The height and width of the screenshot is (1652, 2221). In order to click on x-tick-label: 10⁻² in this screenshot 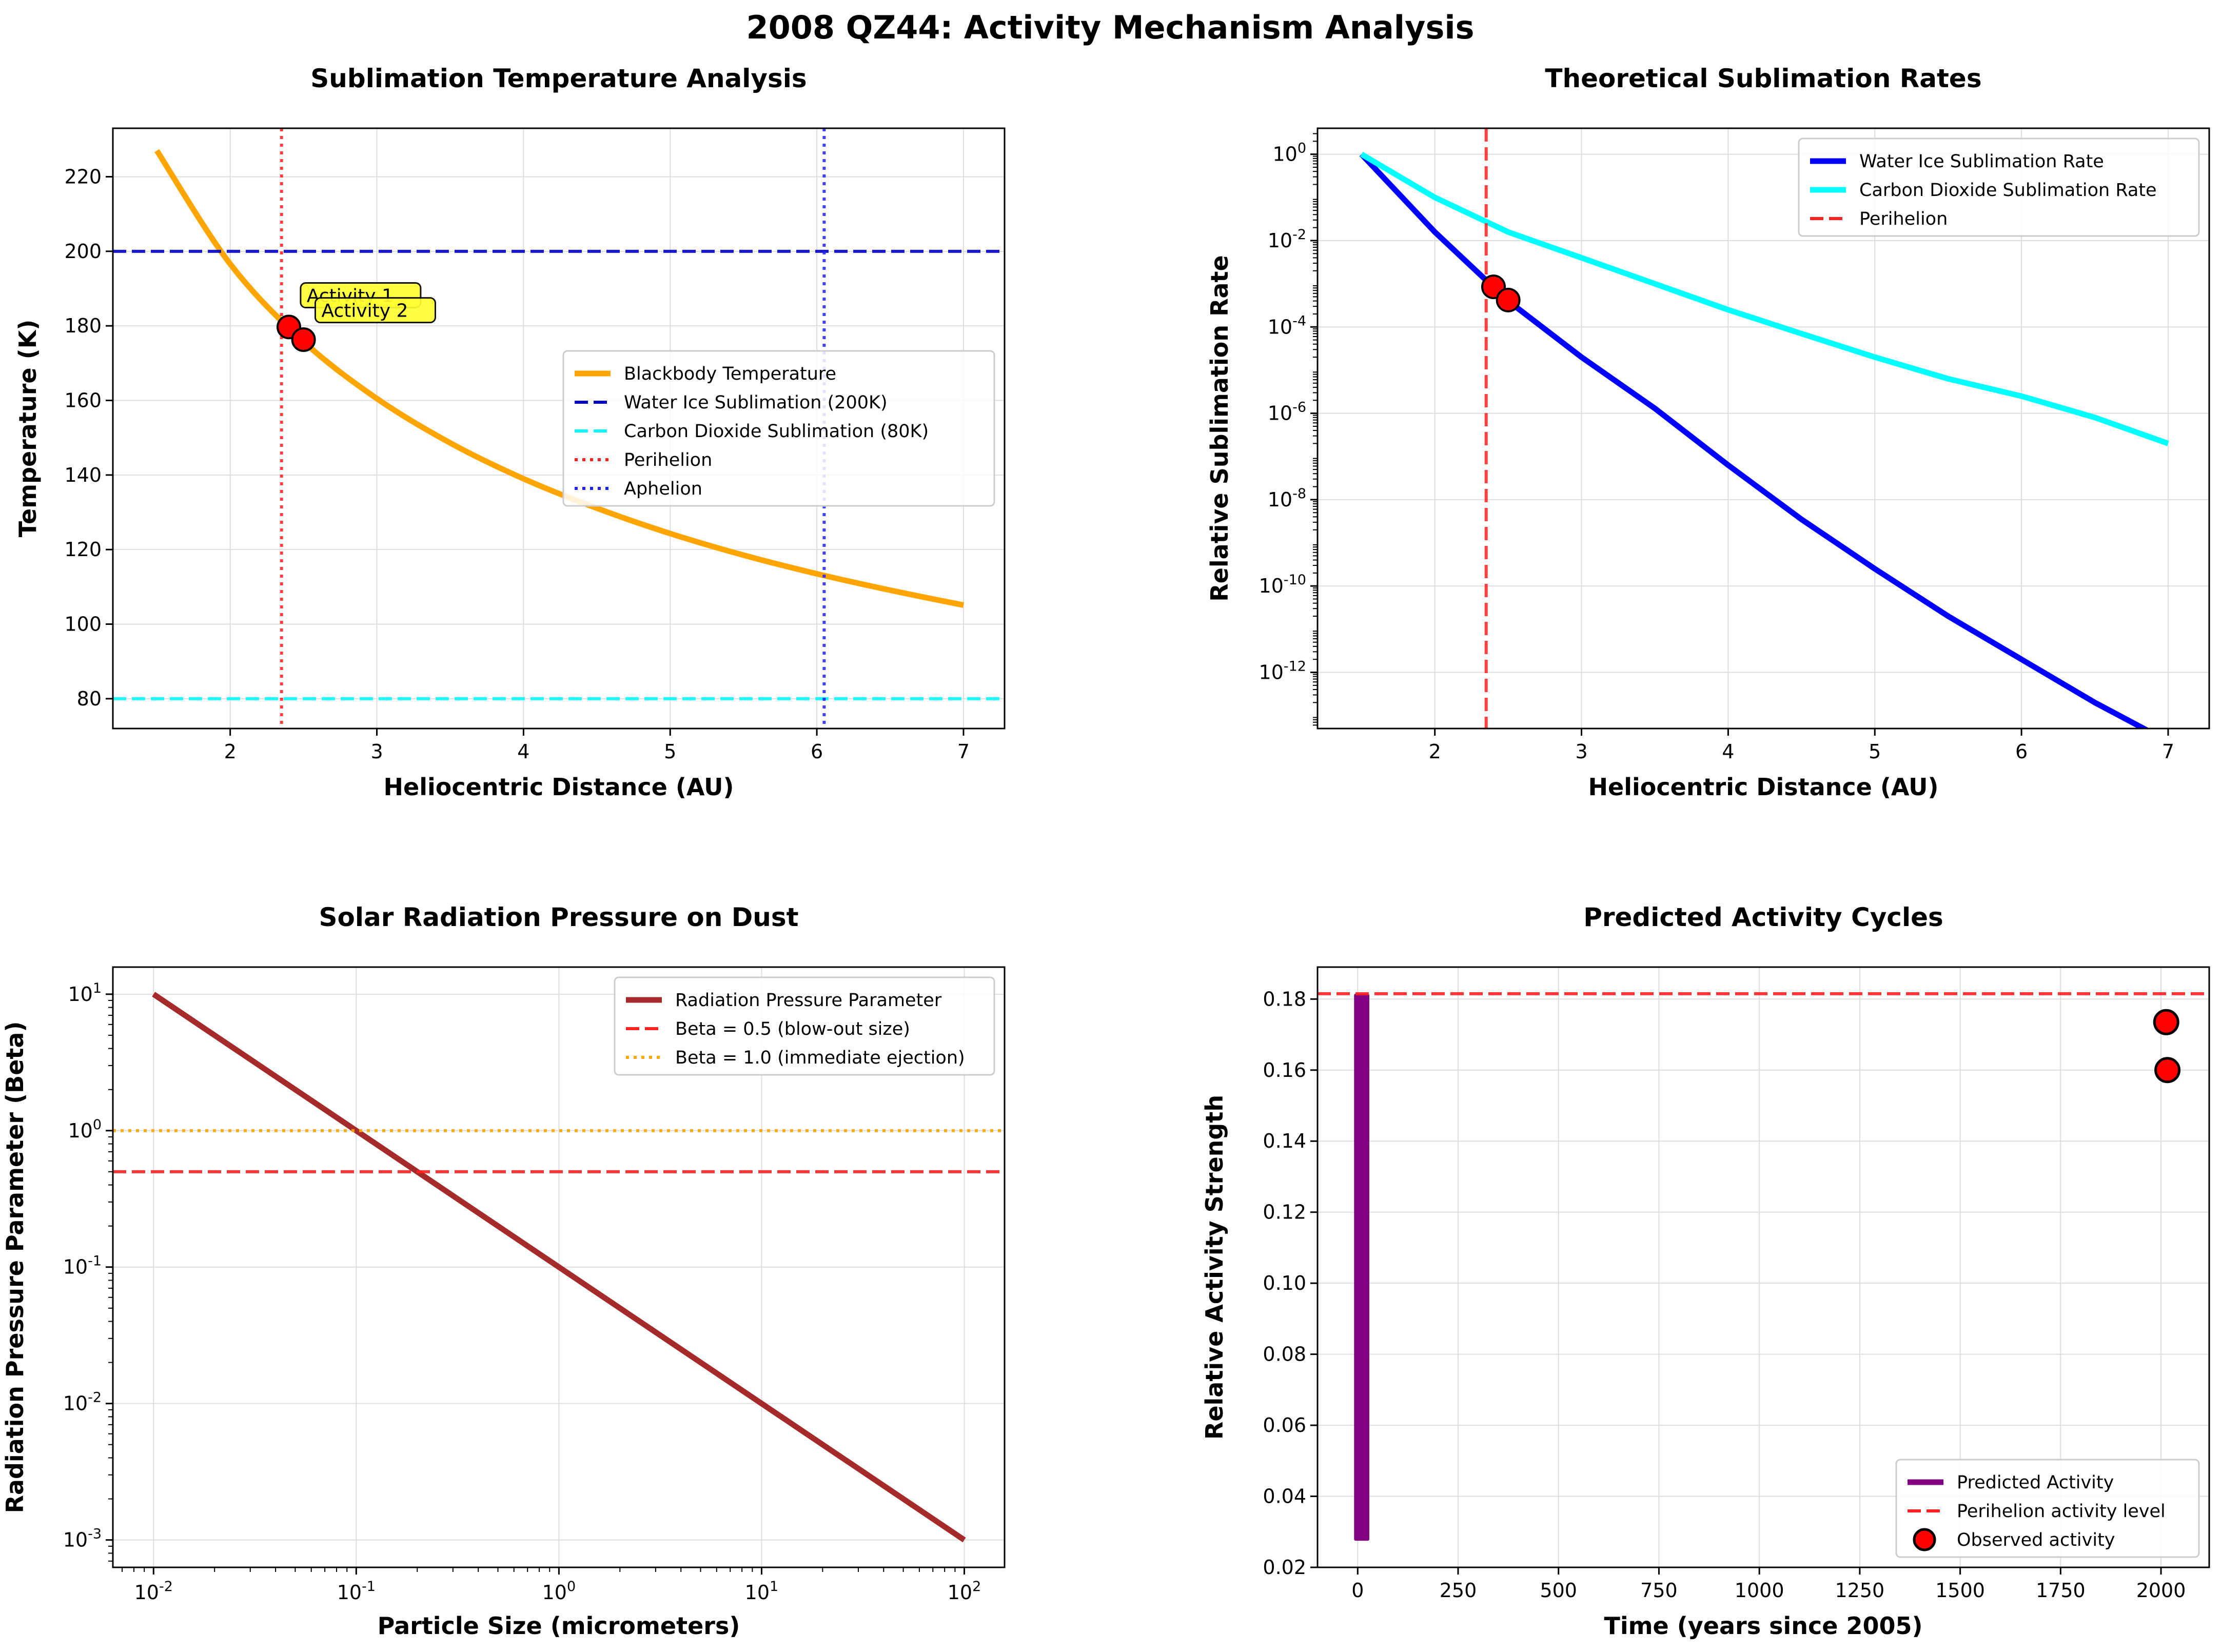, I will do `click(153, 1591)`.